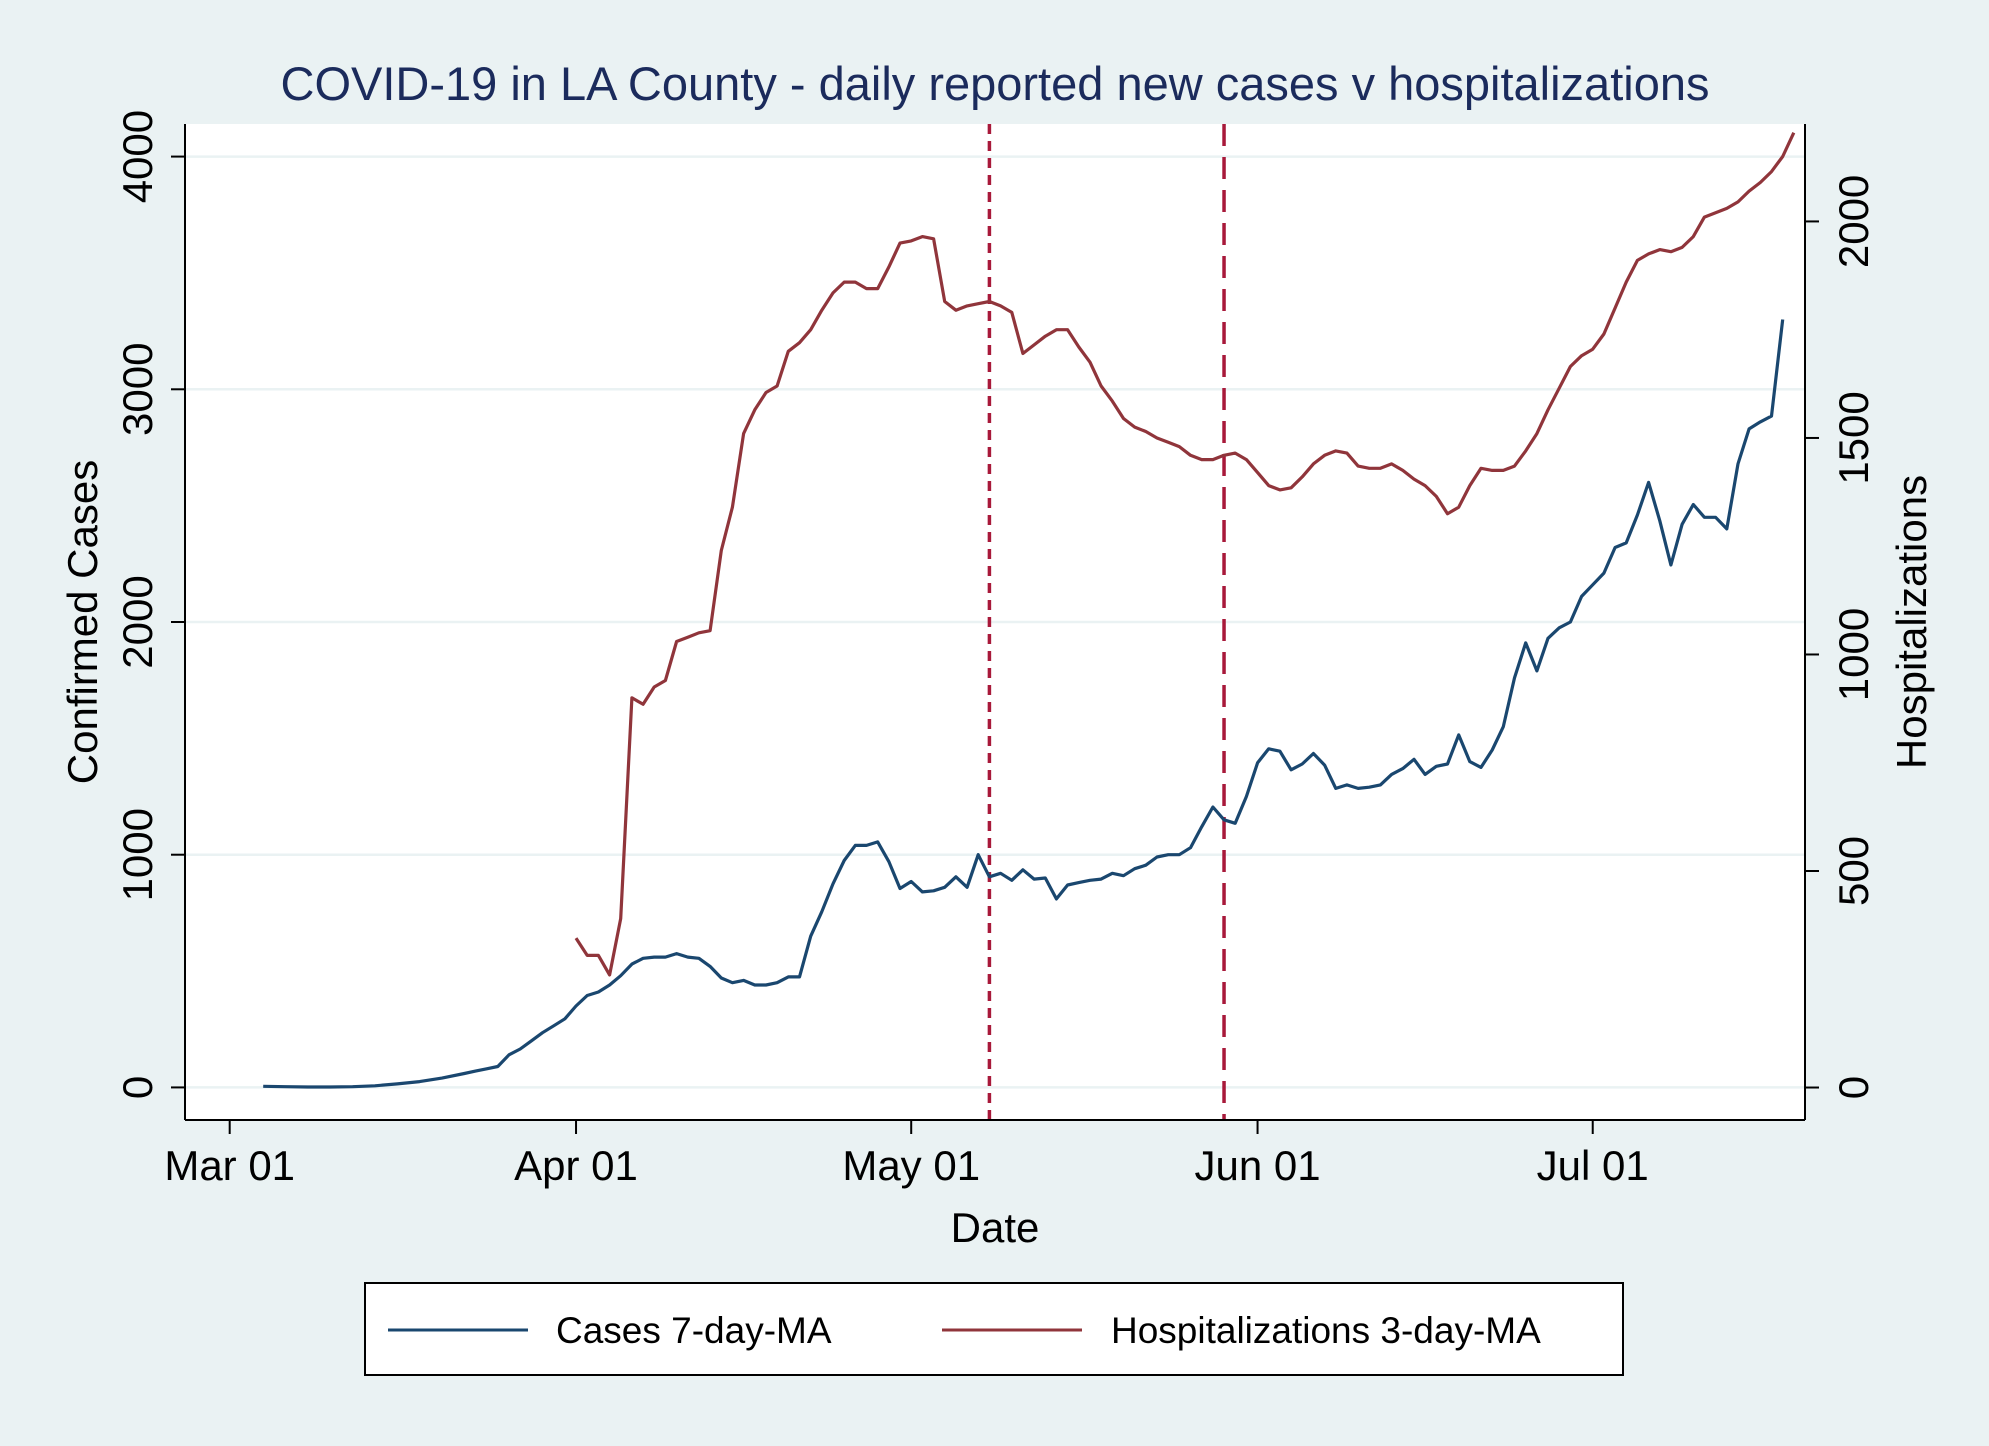  I want to click on y2-tick-label-0: 0, so click(1853, 1087).